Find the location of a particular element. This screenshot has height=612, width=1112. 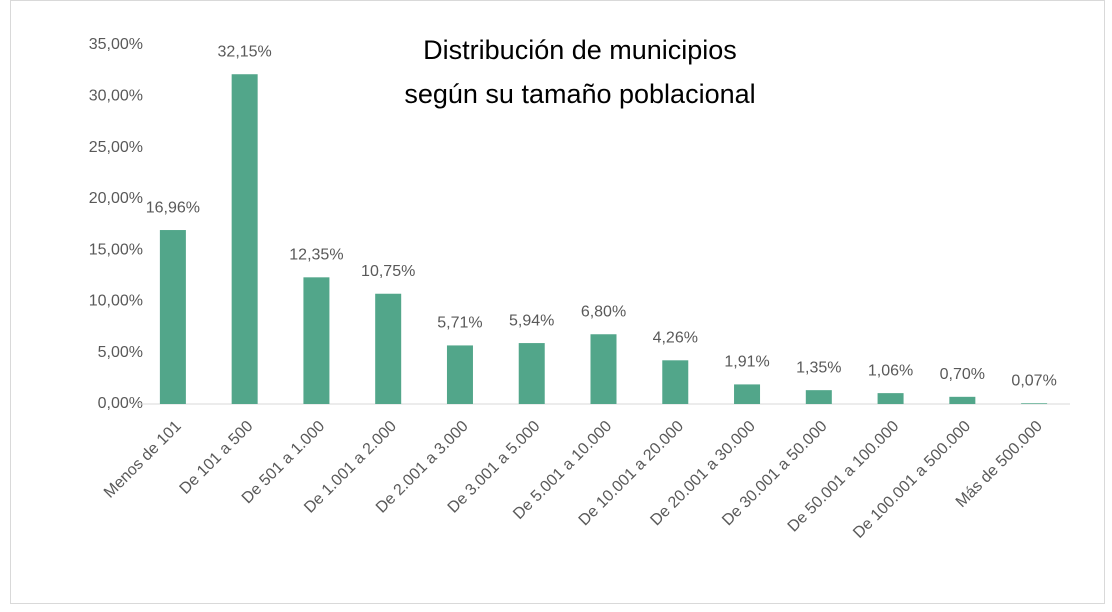

data-label: 1,35% is located at coordinates (818, 367).